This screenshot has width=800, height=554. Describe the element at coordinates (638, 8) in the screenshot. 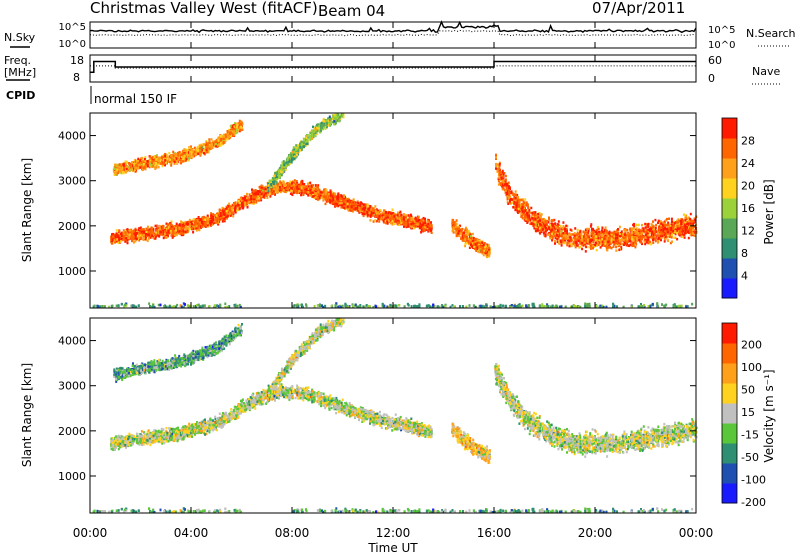

I see `date-title: 07/Apr/2011` at that location.